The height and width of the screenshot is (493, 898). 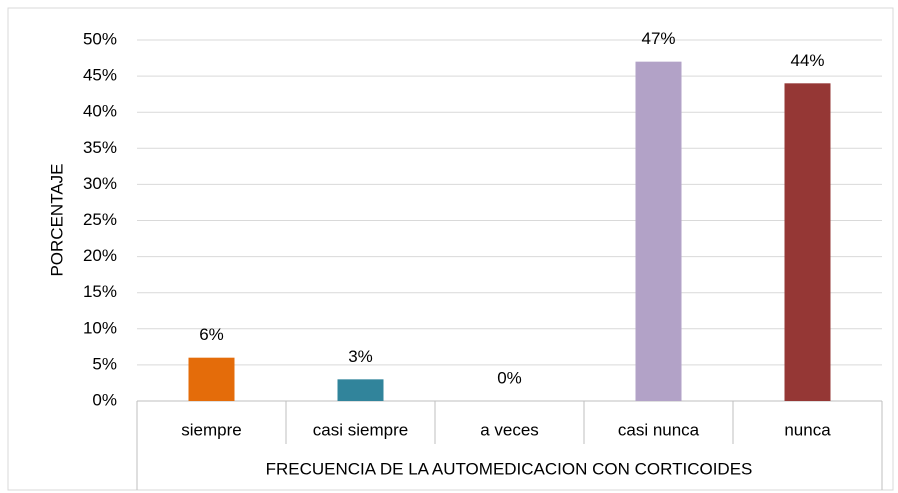 I want to click on y-tick-label: 20%, so click(x=100, y=255).